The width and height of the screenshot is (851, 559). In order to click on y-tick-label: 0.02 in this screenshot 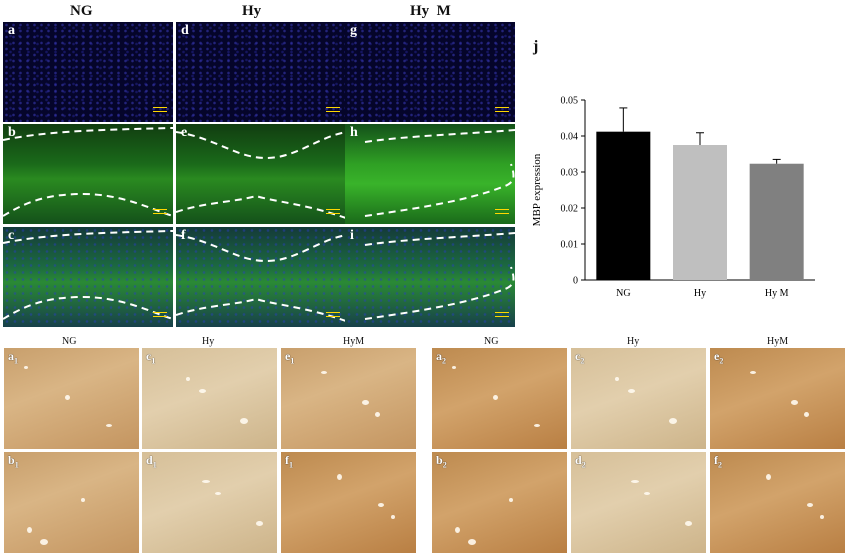, I will do `click(570, 209)`.